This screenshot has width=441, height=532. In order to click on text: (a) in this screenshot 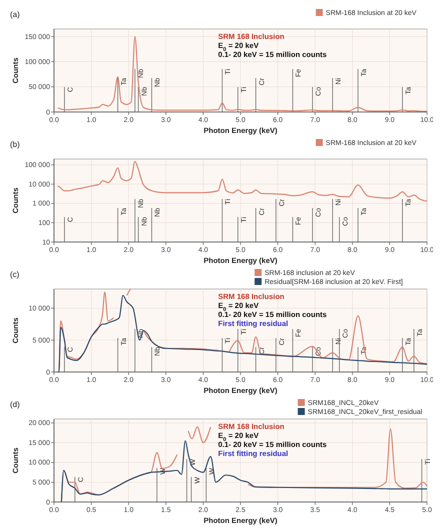, I will do `click(15, 14)`.